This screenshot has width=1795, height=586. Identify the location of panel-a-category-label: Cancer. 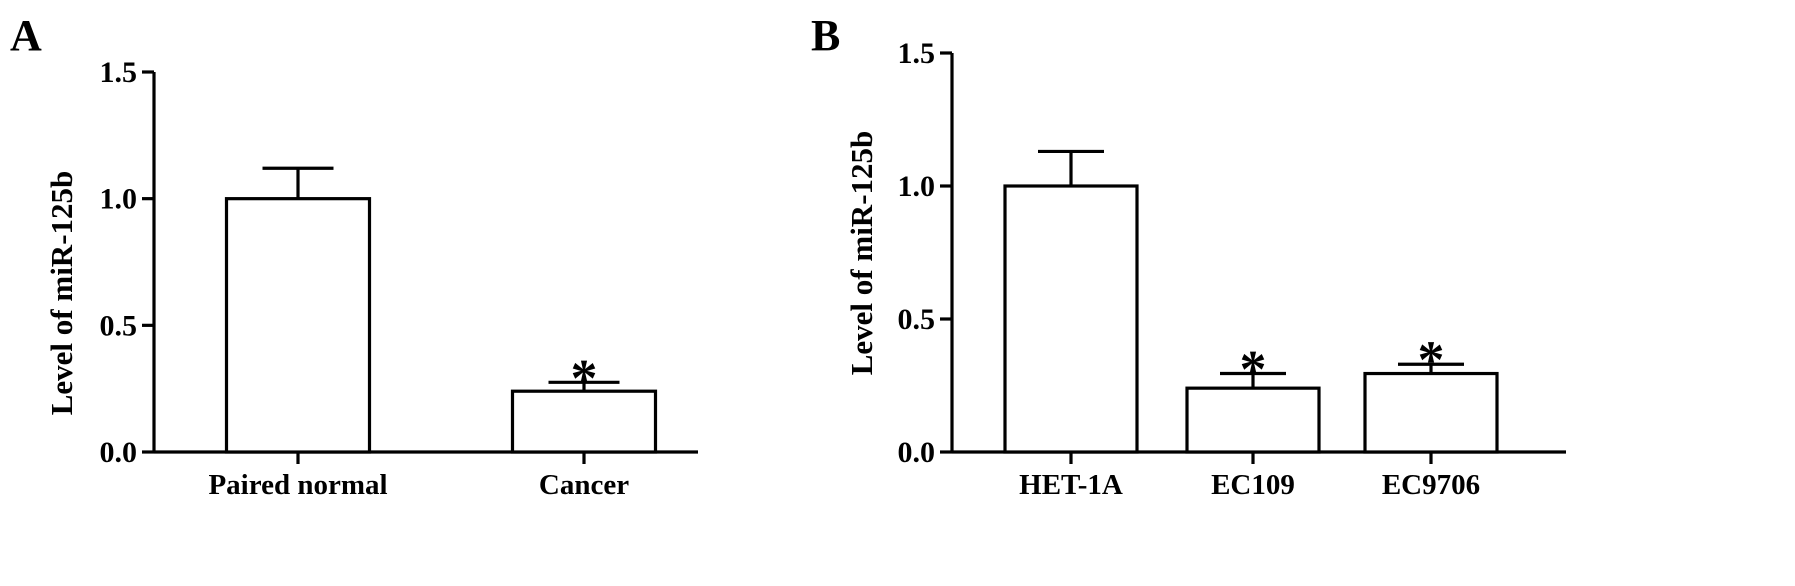
(584, 485).